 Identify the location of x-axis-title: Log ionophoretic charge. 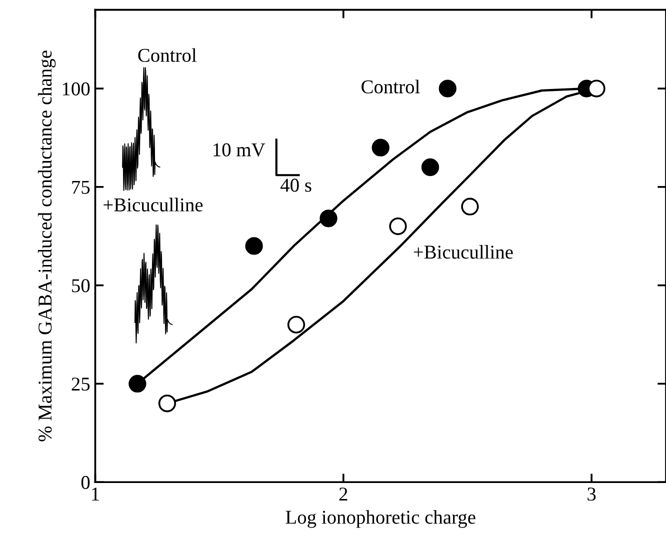
(381, 519).